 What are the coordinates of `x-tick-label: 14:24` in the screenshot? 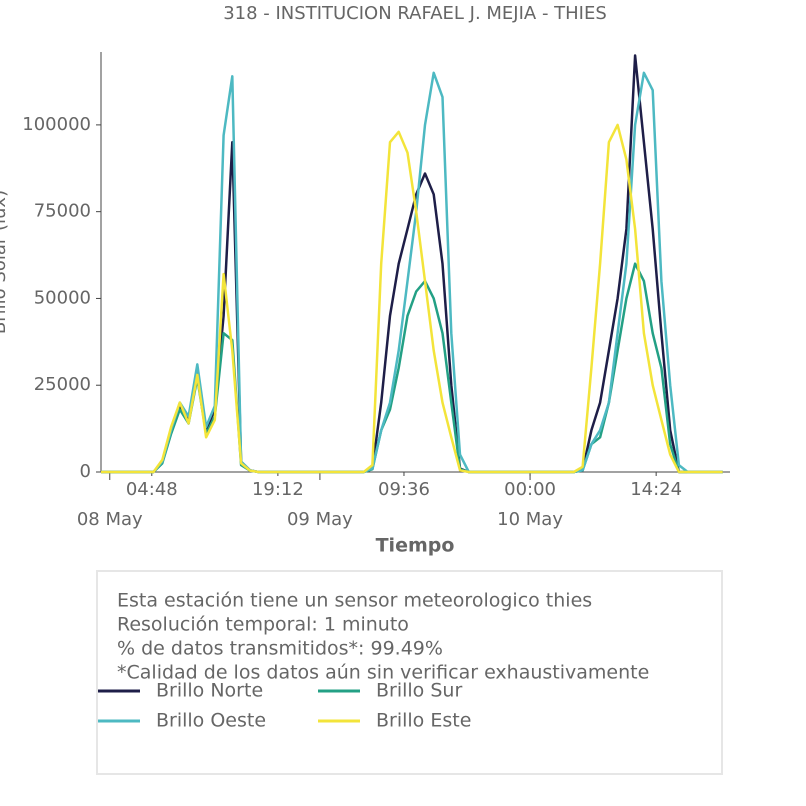 It's located at (656, 489).